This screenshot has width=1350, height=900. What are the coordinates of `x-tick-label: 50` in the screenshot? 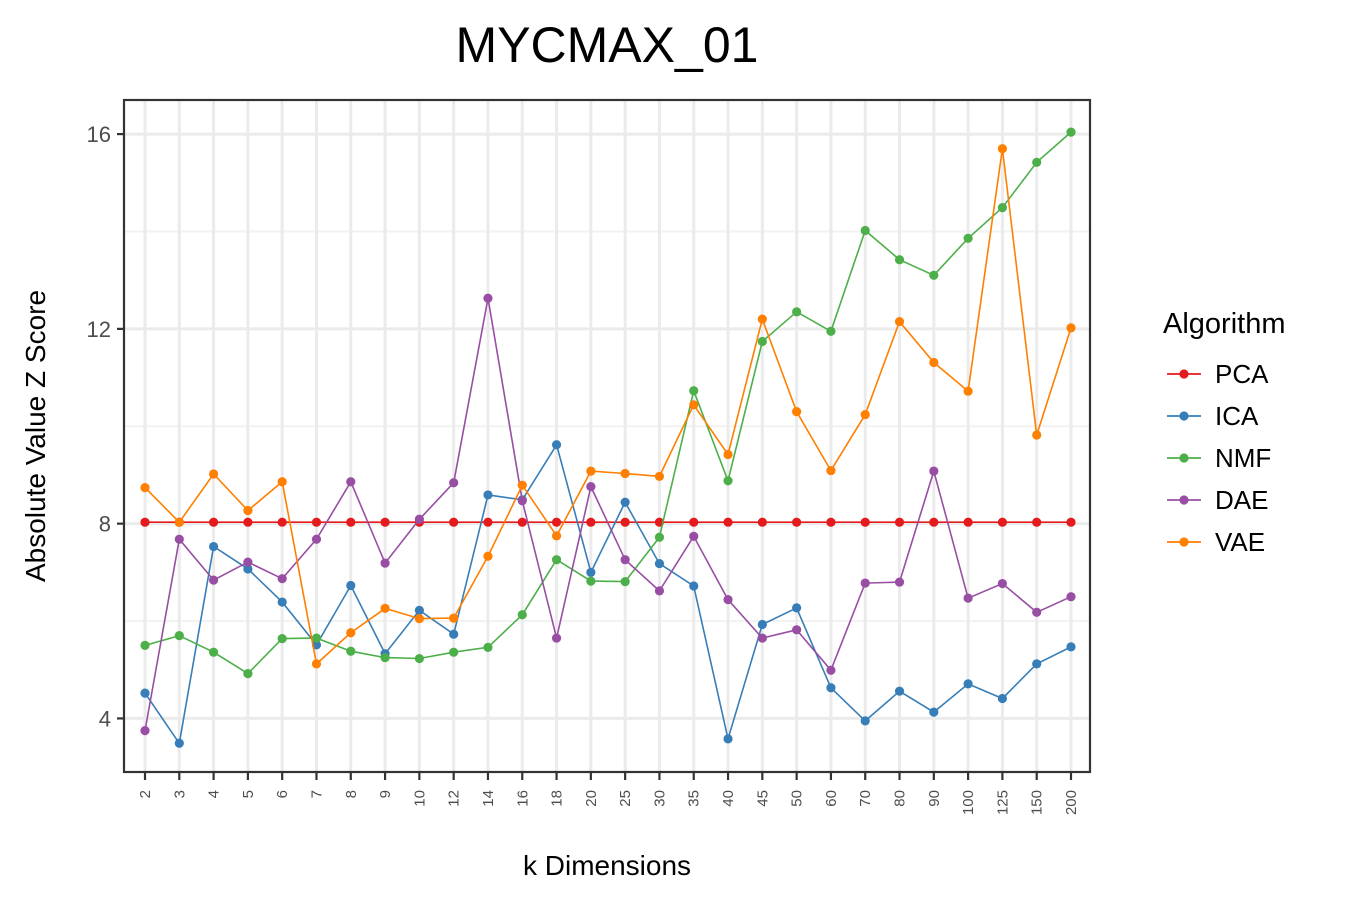 It's located at (797, 798).